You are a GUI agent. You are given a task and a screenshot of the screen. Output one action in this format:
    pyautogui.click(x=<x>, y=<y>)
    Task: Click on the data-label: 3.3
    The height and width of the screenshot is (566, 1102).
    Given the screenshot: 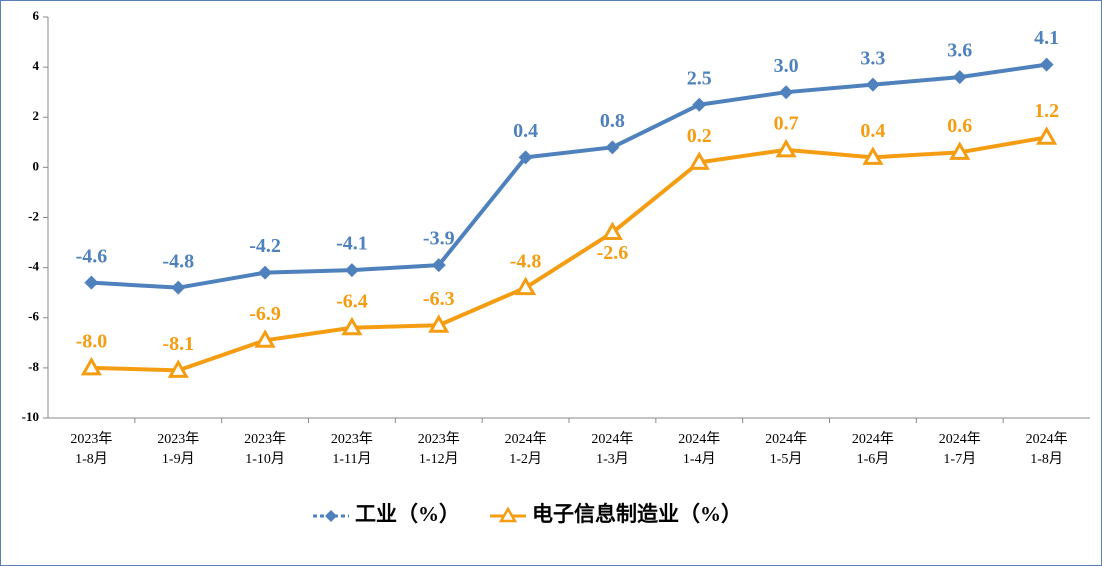 What is the action you would take?
    pyautogui.click(x=872, y=58)
    